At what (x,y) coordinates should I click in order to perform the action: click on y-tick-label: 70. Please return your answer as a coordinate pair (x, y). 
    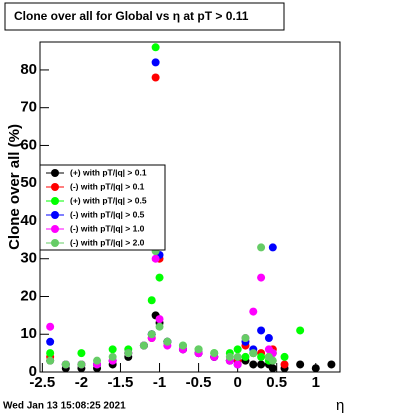
    Looking at the image, I should click on (28, 107).